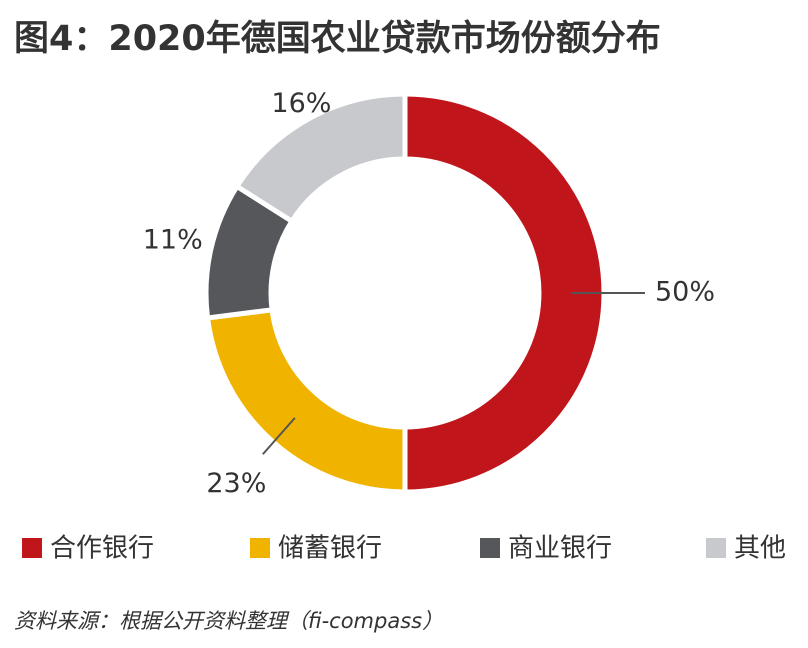 This screenshot has height=648, width=808. I want to click on source-note: 资料来源：根据公开资料整理（fi-compass）, so click(228, 621).